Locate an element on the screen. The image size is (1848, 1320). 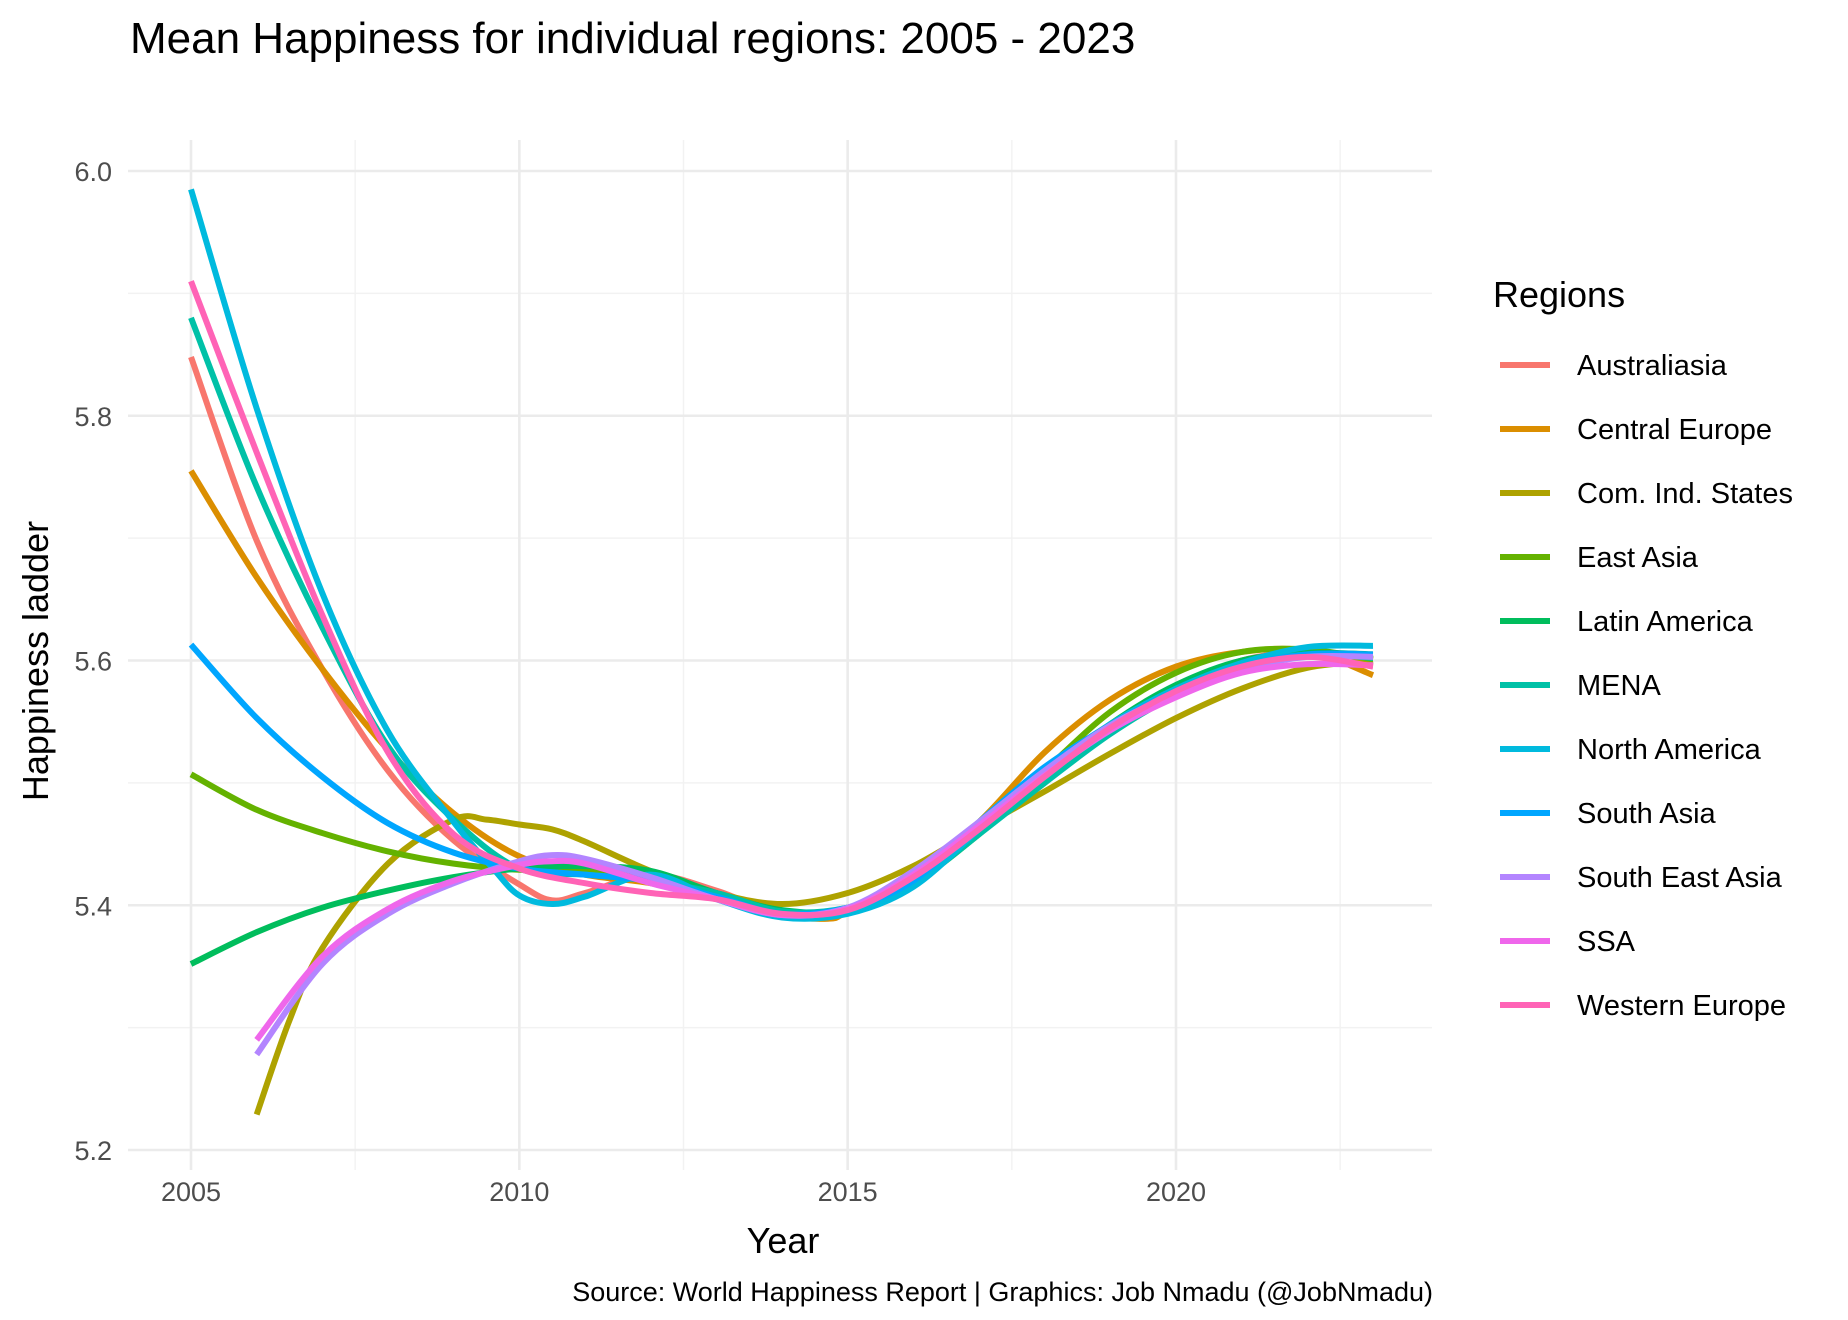
legend-title: Regions is located at coordinates (1559, 294).